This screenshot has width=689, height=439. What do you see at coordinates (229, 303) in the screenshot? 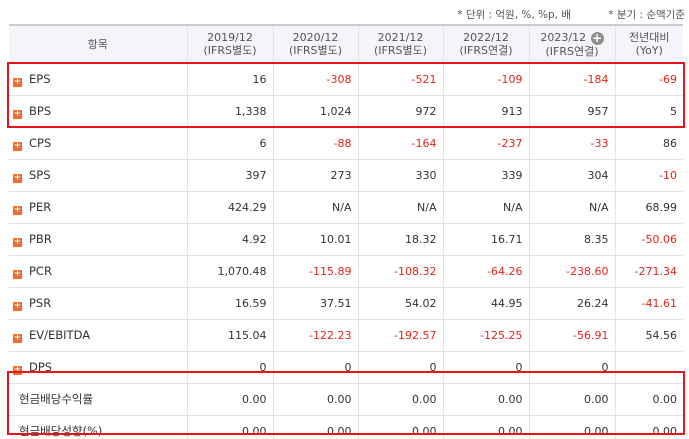
I see `table-cell: 16.59` at bounding box center [229, 303].